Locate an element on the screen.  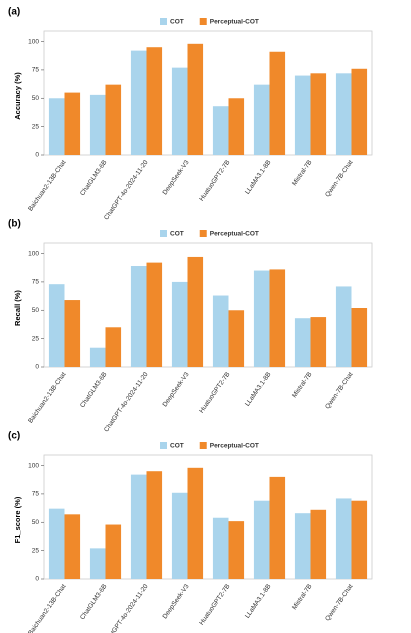
y-axis-label: F1_score (%) is located at coordinates (17, 519).